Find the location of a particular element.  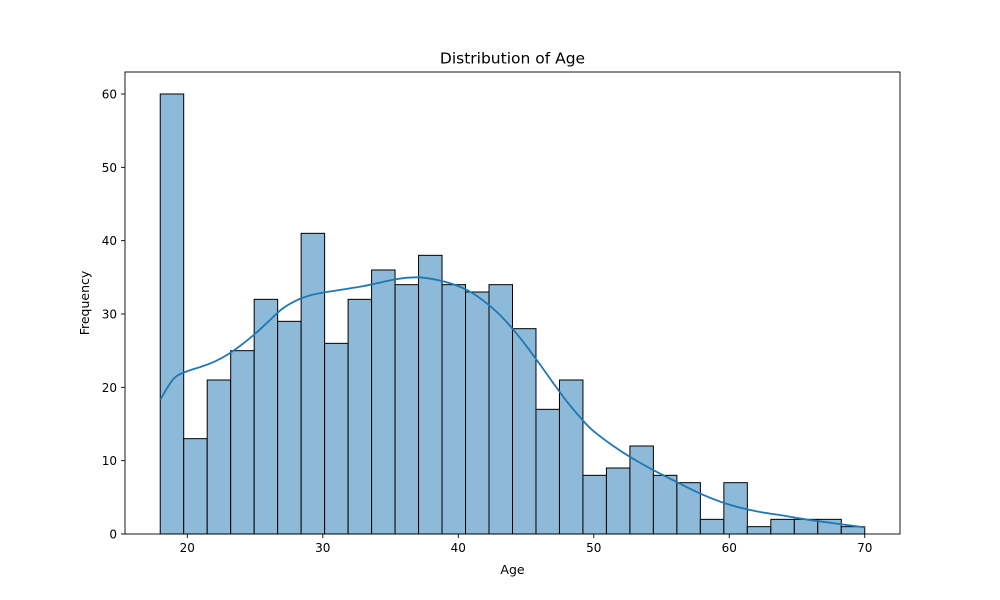

x-axis-label: Age is located at coordinates (512, 569).